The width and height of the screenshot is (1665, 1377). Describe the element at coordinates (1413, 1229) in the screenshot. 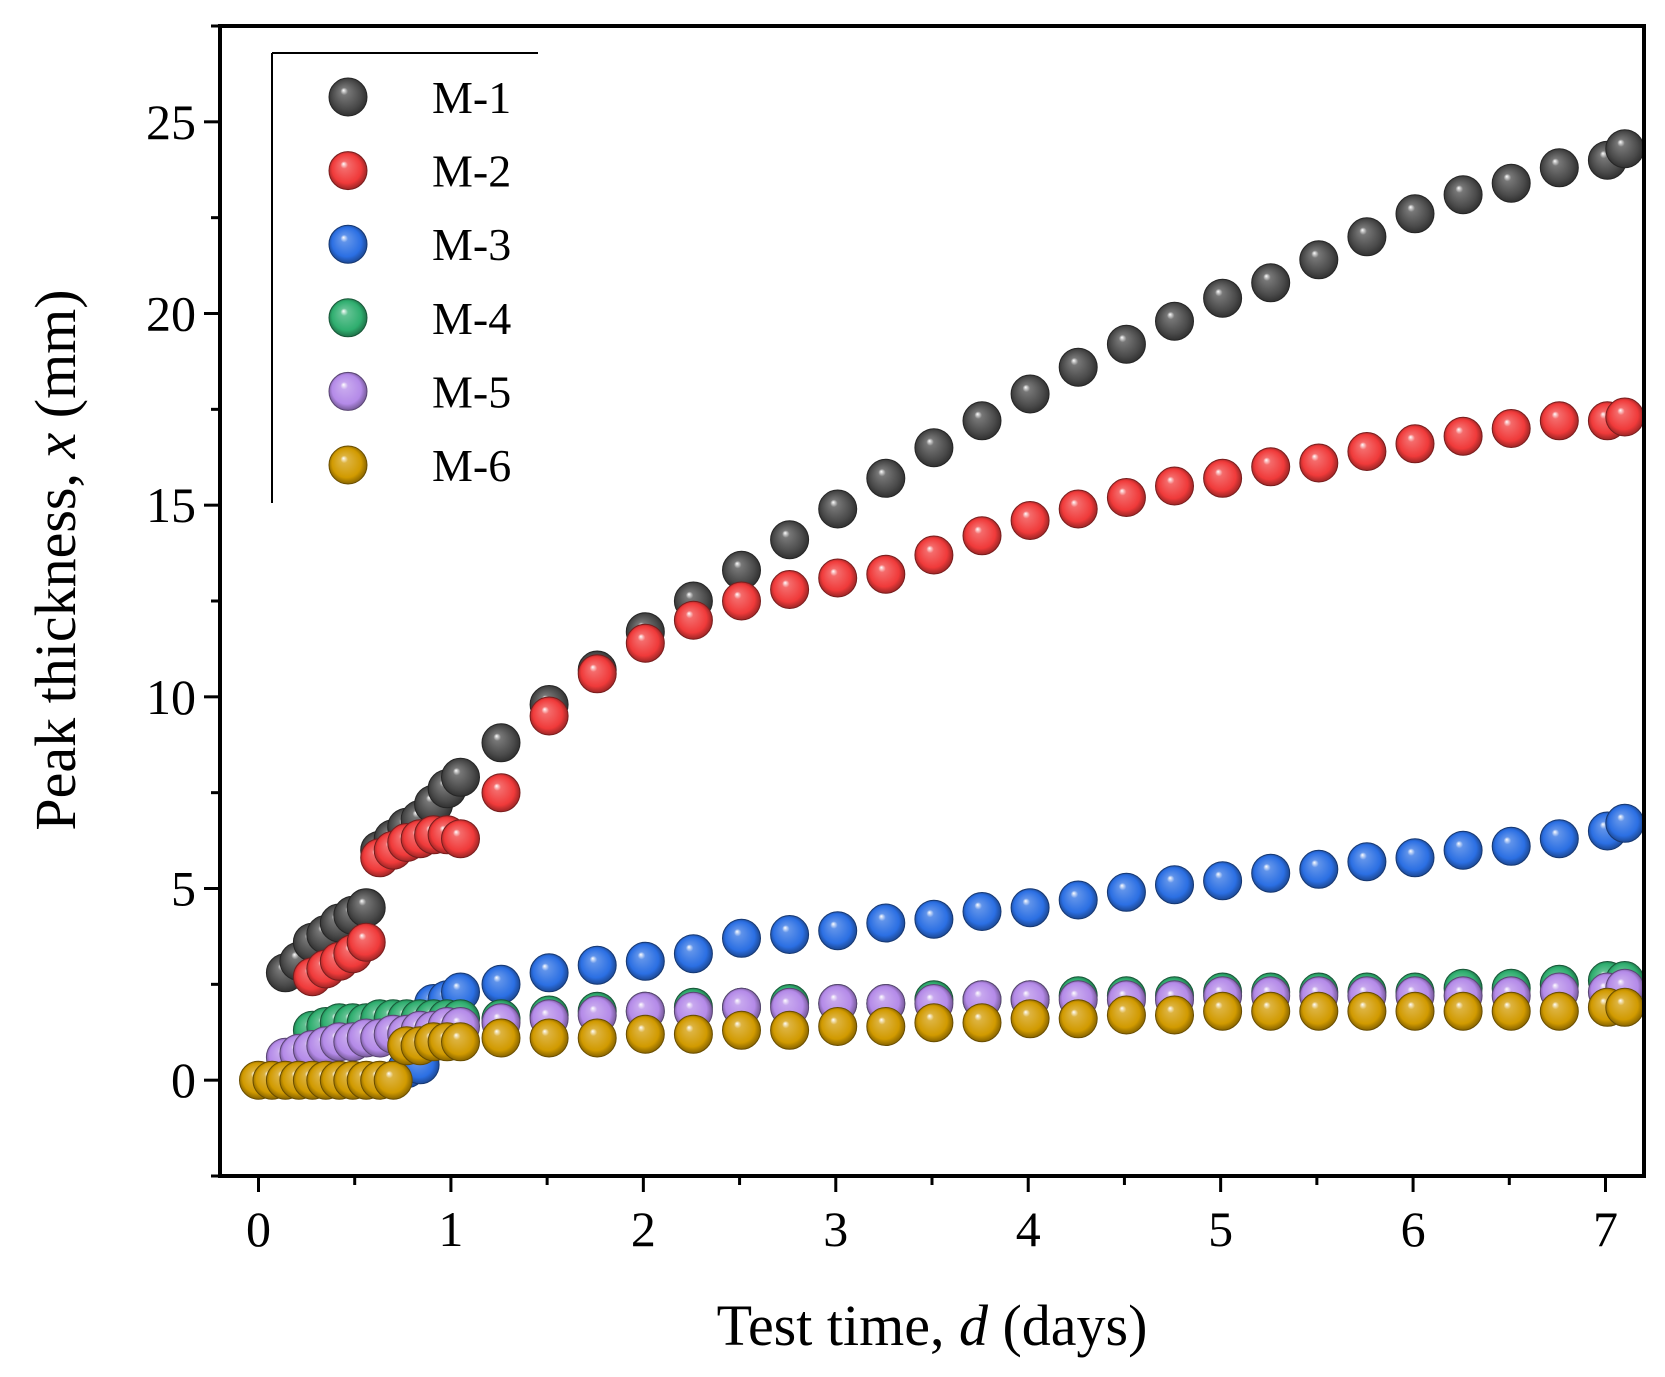

I see `x-tick-label: 6` at that location.